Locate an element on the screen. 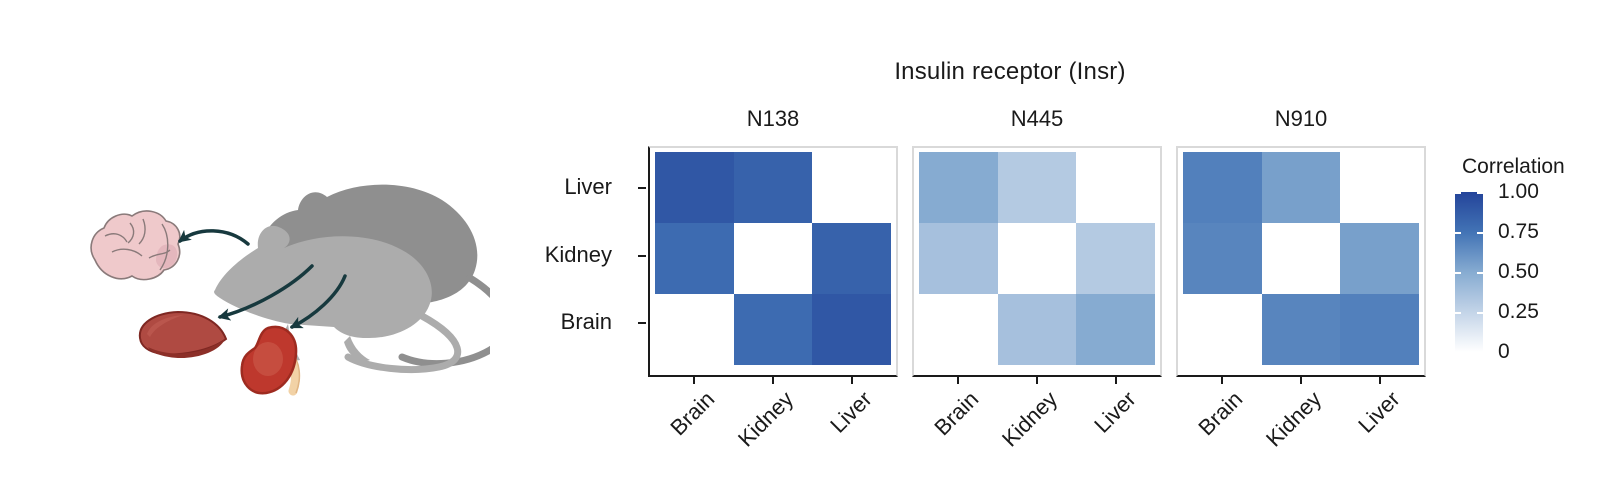 The height and width of the screenshot is (492, 1617). brain-illustration is located at coordinates (135, 245).